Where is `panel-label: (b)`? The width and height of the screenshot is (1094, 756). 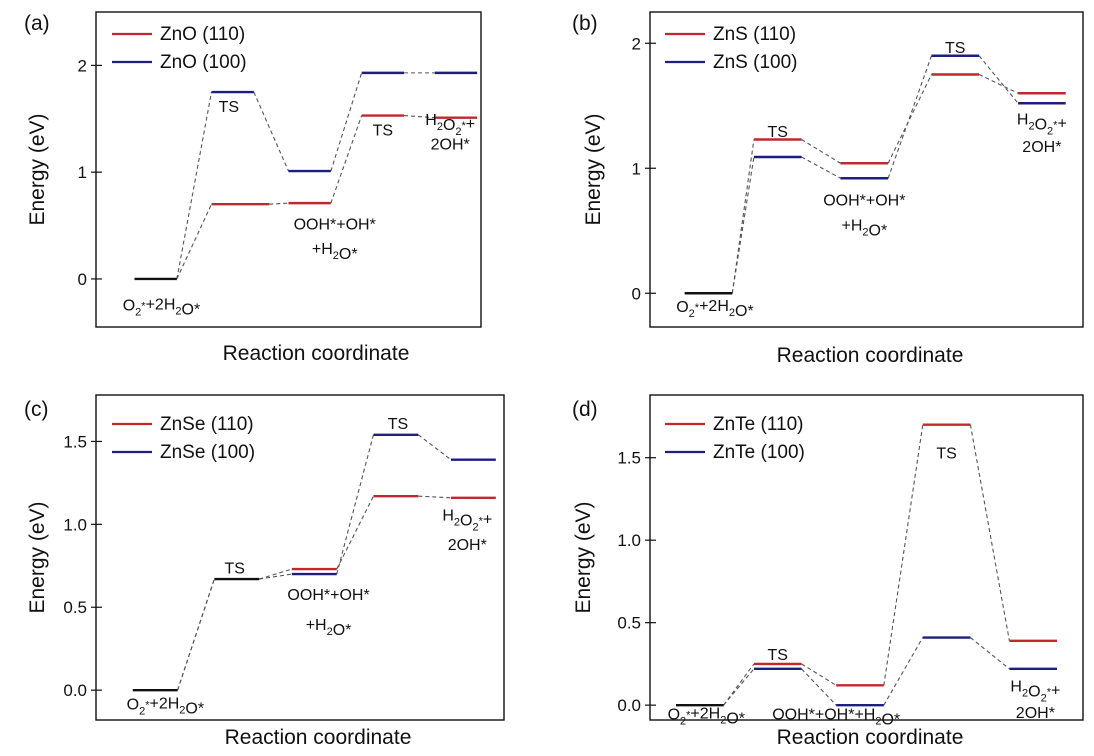 panel-label: (b) is located at coordinates (585, 23).